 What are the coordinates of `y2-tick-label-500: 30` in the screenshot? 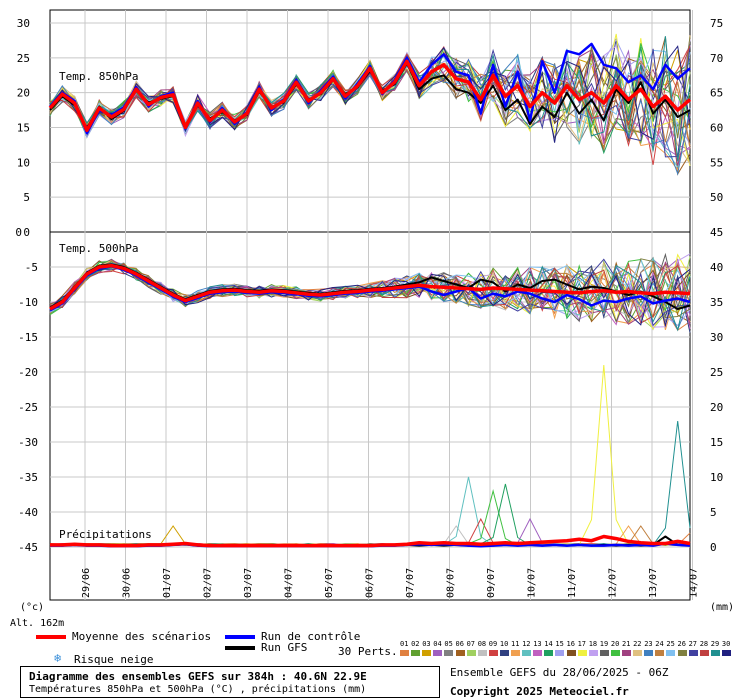 It's located at (716, 337).